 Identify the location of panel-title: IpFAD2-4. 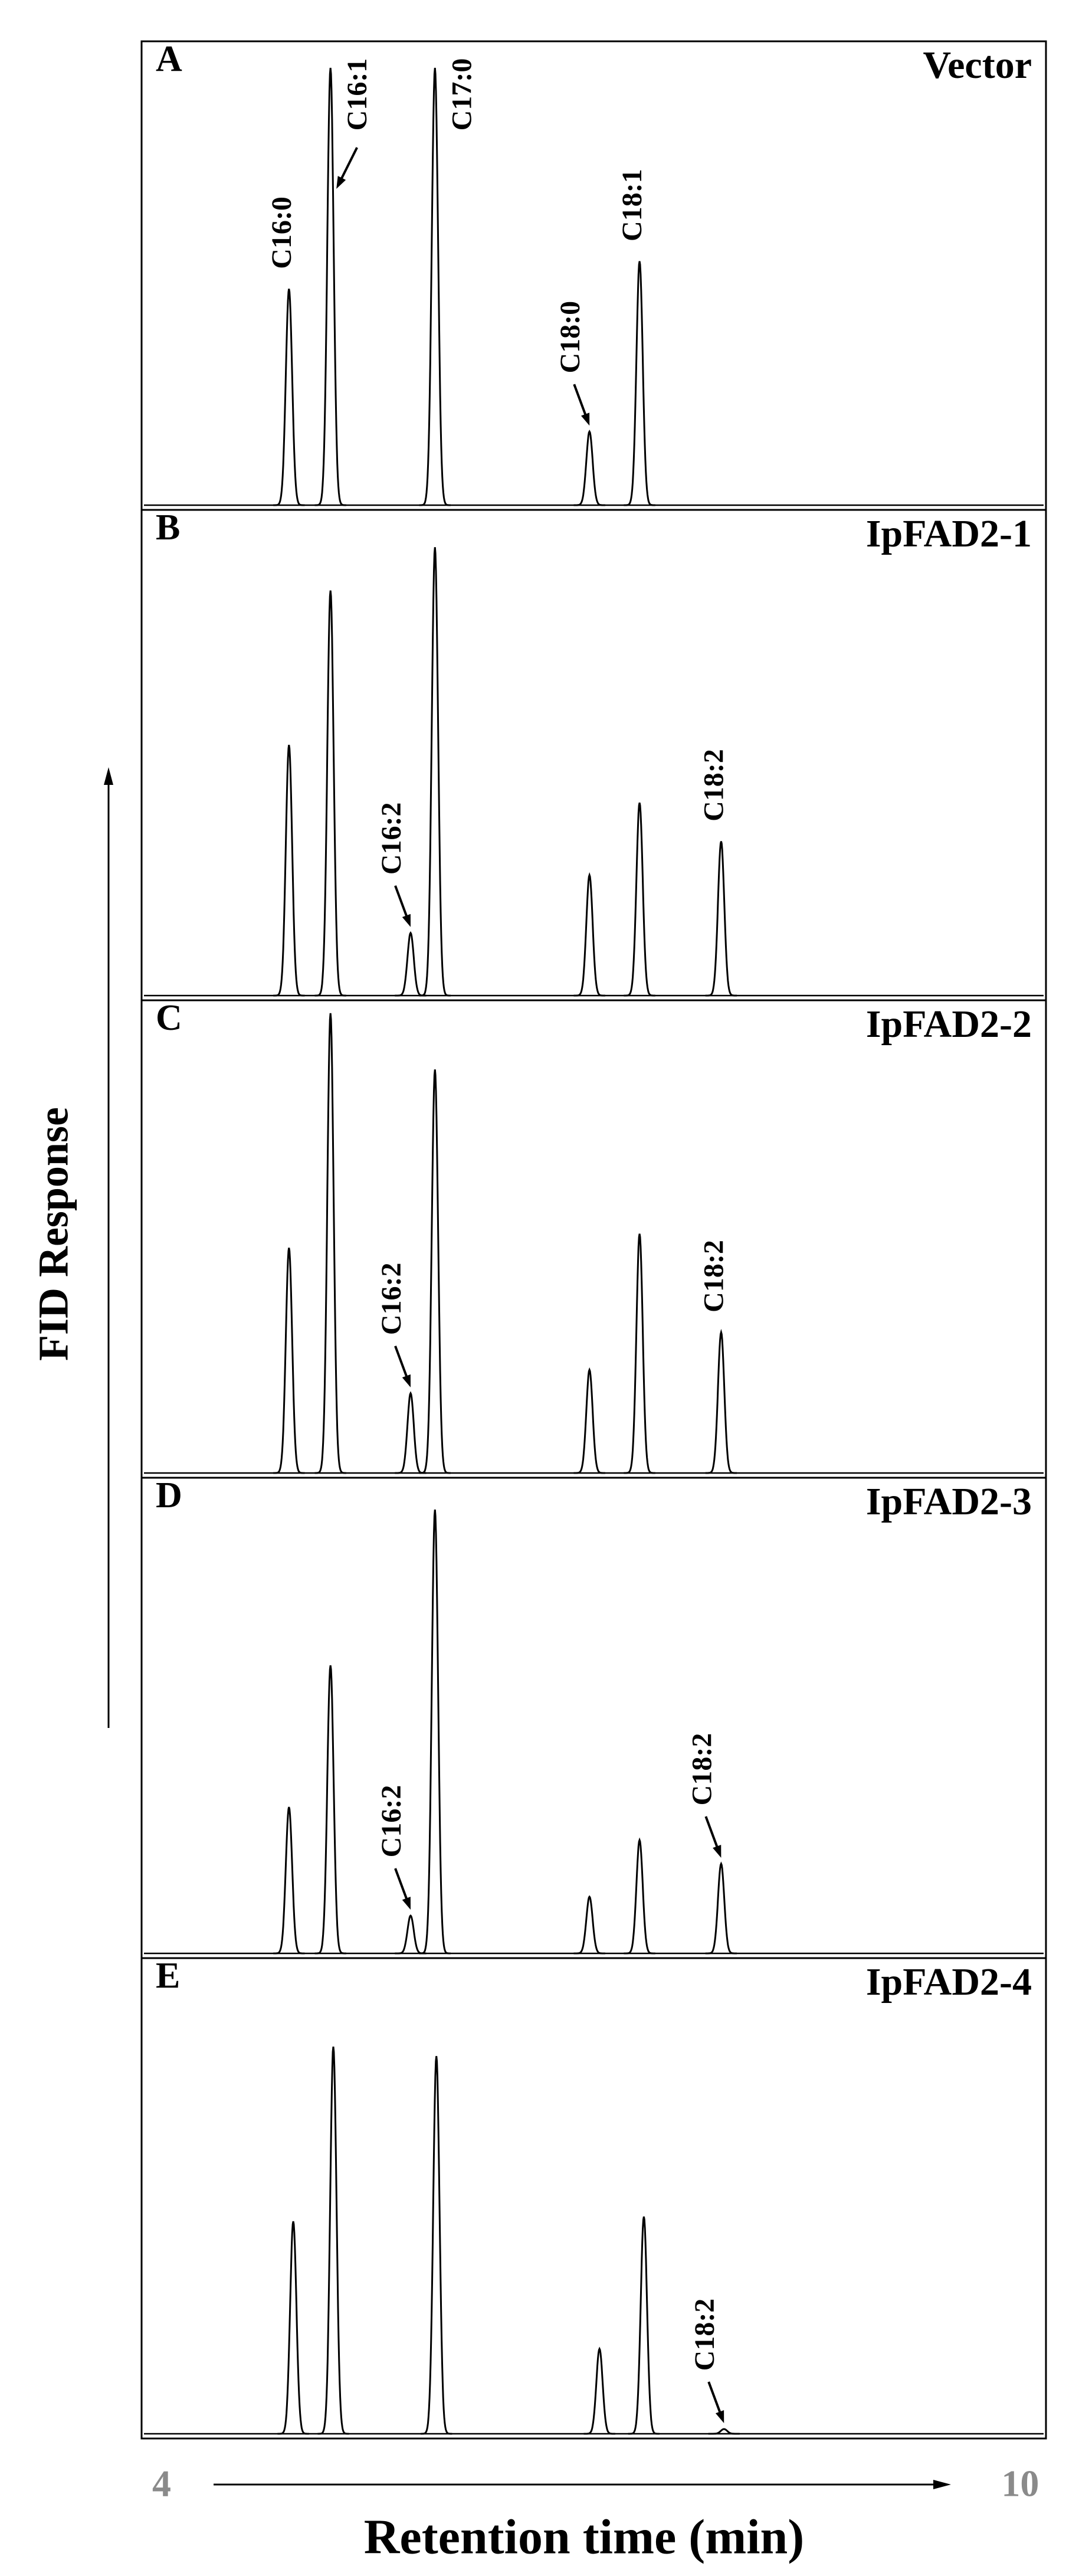
(949, 1982).